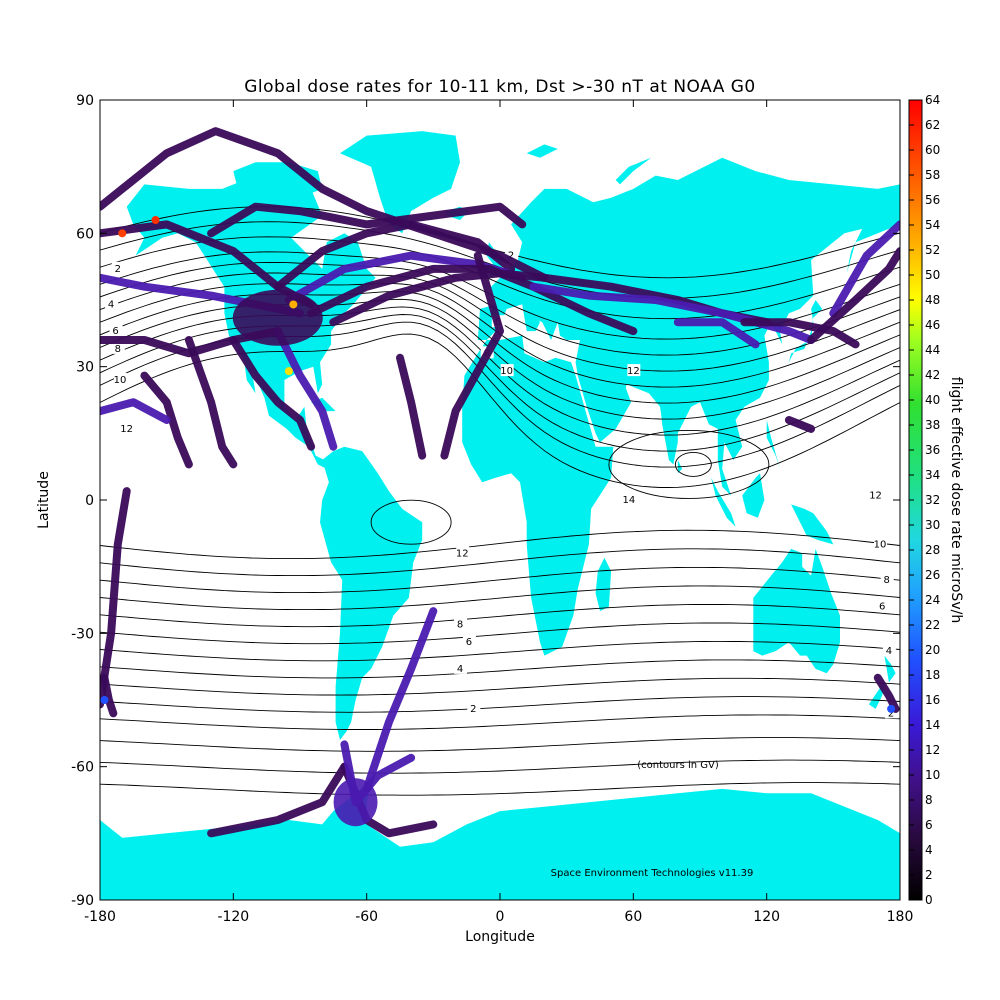 The height and width of the screenshot is (1000, 1000). Describe the element at coordinates (400, 182) in the screenshot. I see `land-greenland` at that location.